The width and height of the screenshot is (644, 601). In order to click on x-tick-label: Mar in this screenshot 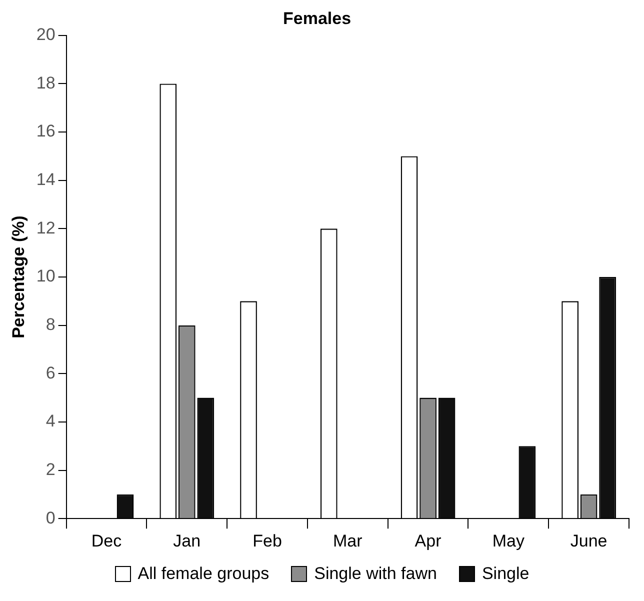, I will do `click(348, 540)`.